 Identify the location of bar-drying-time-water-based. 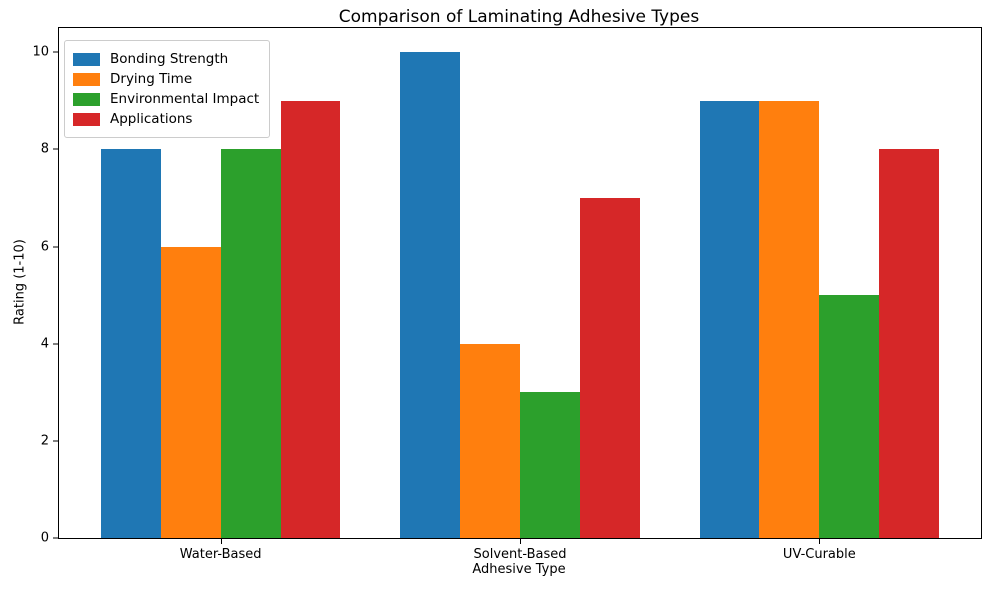
(190, 392).